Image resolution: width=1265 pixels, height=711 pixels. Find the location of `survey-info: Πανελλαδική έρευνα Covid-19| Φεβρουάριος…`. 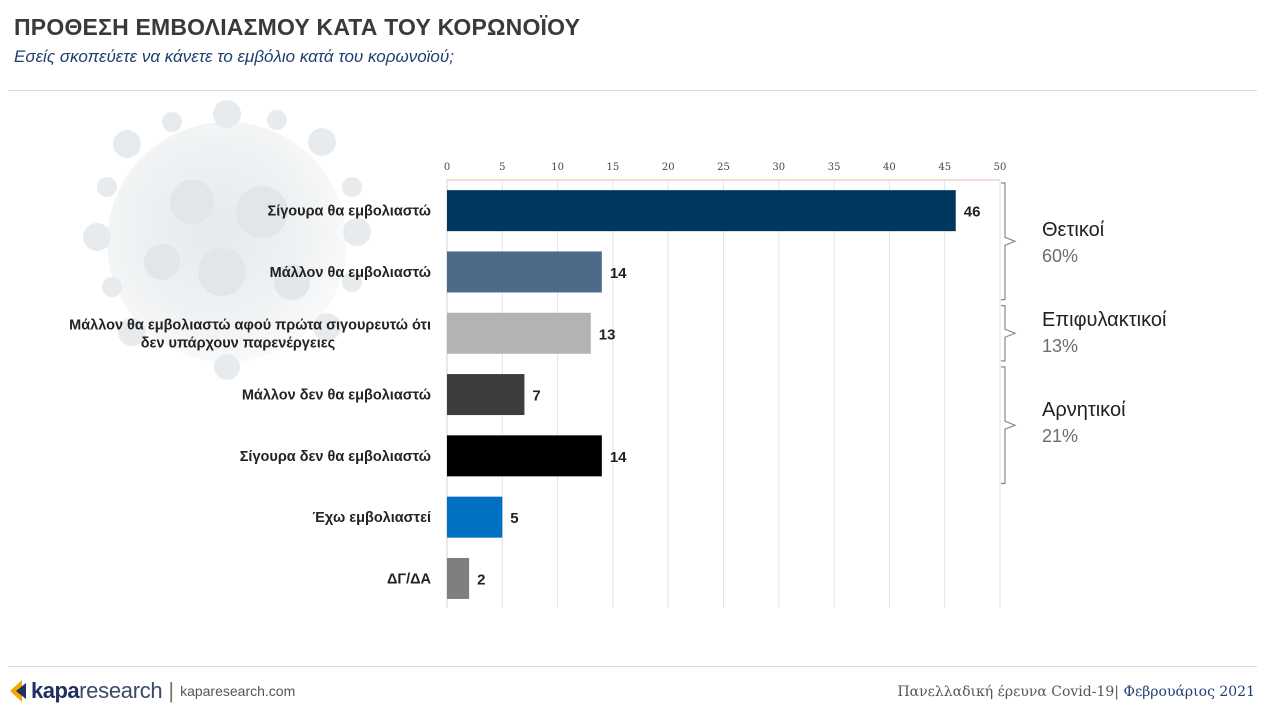

survey-info: Πανελλαδική έρευνα Covid-19| Φεβρουάριος… is located at coordinates (1076, 692).